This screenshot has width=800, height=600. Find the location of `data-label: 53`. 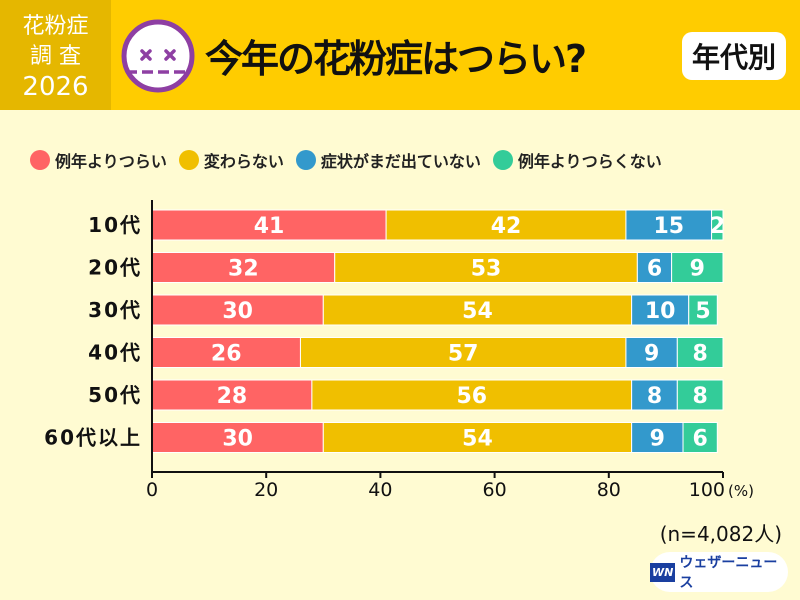

data-label: 53 is located at coordinates (486, 269).